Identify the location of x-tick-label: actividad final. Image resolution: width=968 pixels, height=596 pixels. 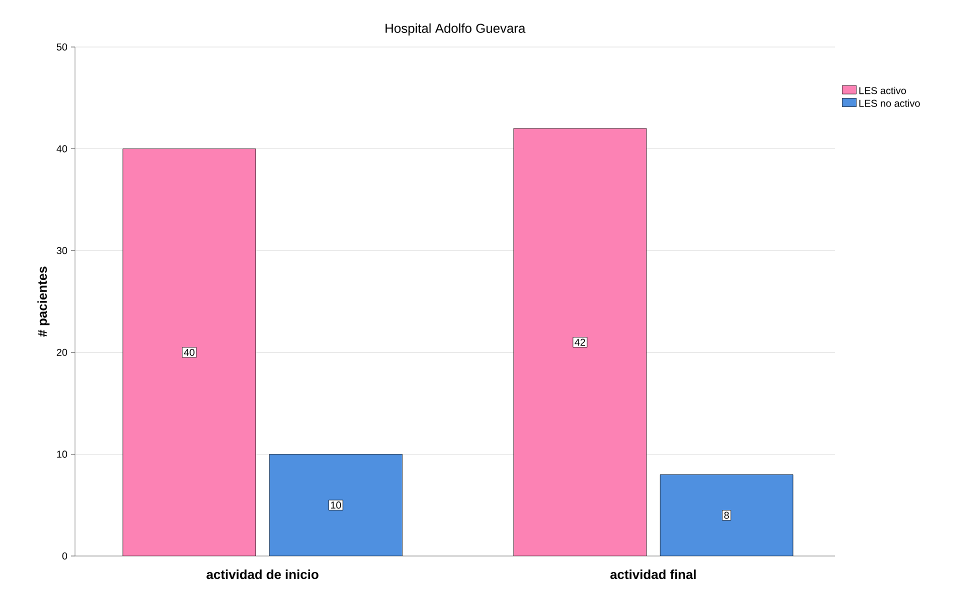
(653, 575).